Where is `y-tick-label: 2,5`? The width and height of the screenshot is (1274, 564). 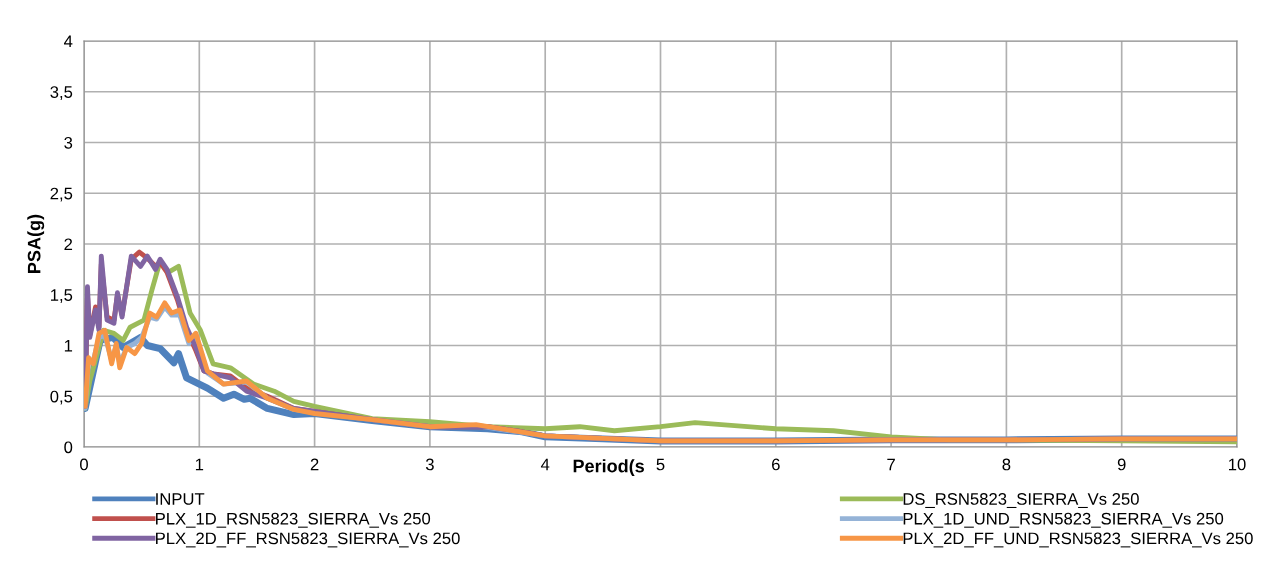
y-tick-label: 2,5 is located at coordinates (61, 194).